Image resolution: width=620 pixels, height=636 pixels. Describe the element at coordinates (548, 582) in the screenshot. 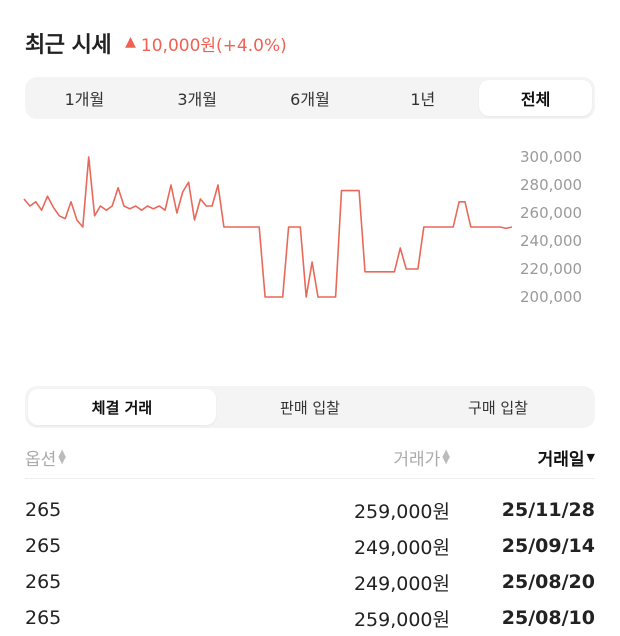

I see `row-date: 25/08/20` at that location.